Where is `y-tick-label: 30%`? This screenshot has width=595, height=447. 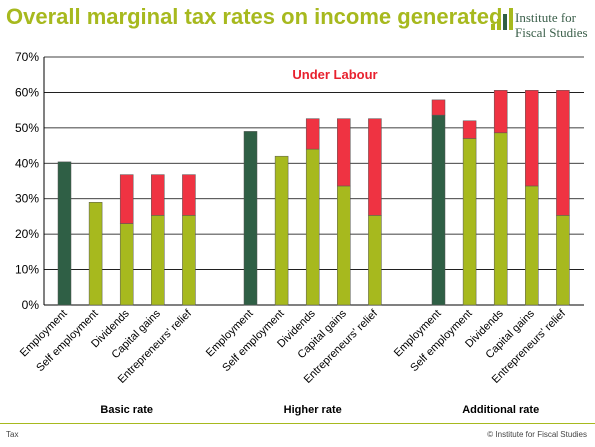 y-tick-label: 30% is located at coordinates (27, 199).